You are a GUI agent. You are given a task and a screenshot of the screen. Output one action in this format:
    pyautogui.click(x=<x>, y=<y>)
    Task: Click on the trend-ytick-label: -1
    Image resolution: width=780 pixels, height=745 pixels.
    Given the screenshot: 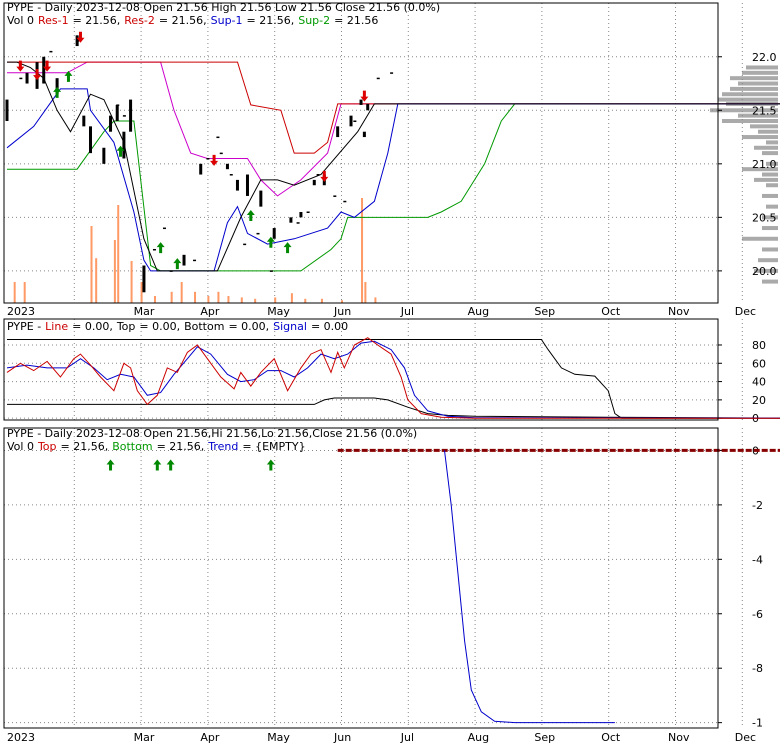 What is the action you would take?
    pyautogui.click(x=757, y=723)
    